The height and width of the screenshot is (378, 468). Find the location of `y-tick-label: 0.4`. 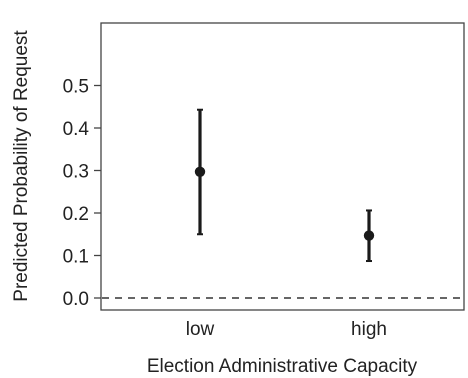

y-tick-label: 0.4 is located at coordinates (76, 129).